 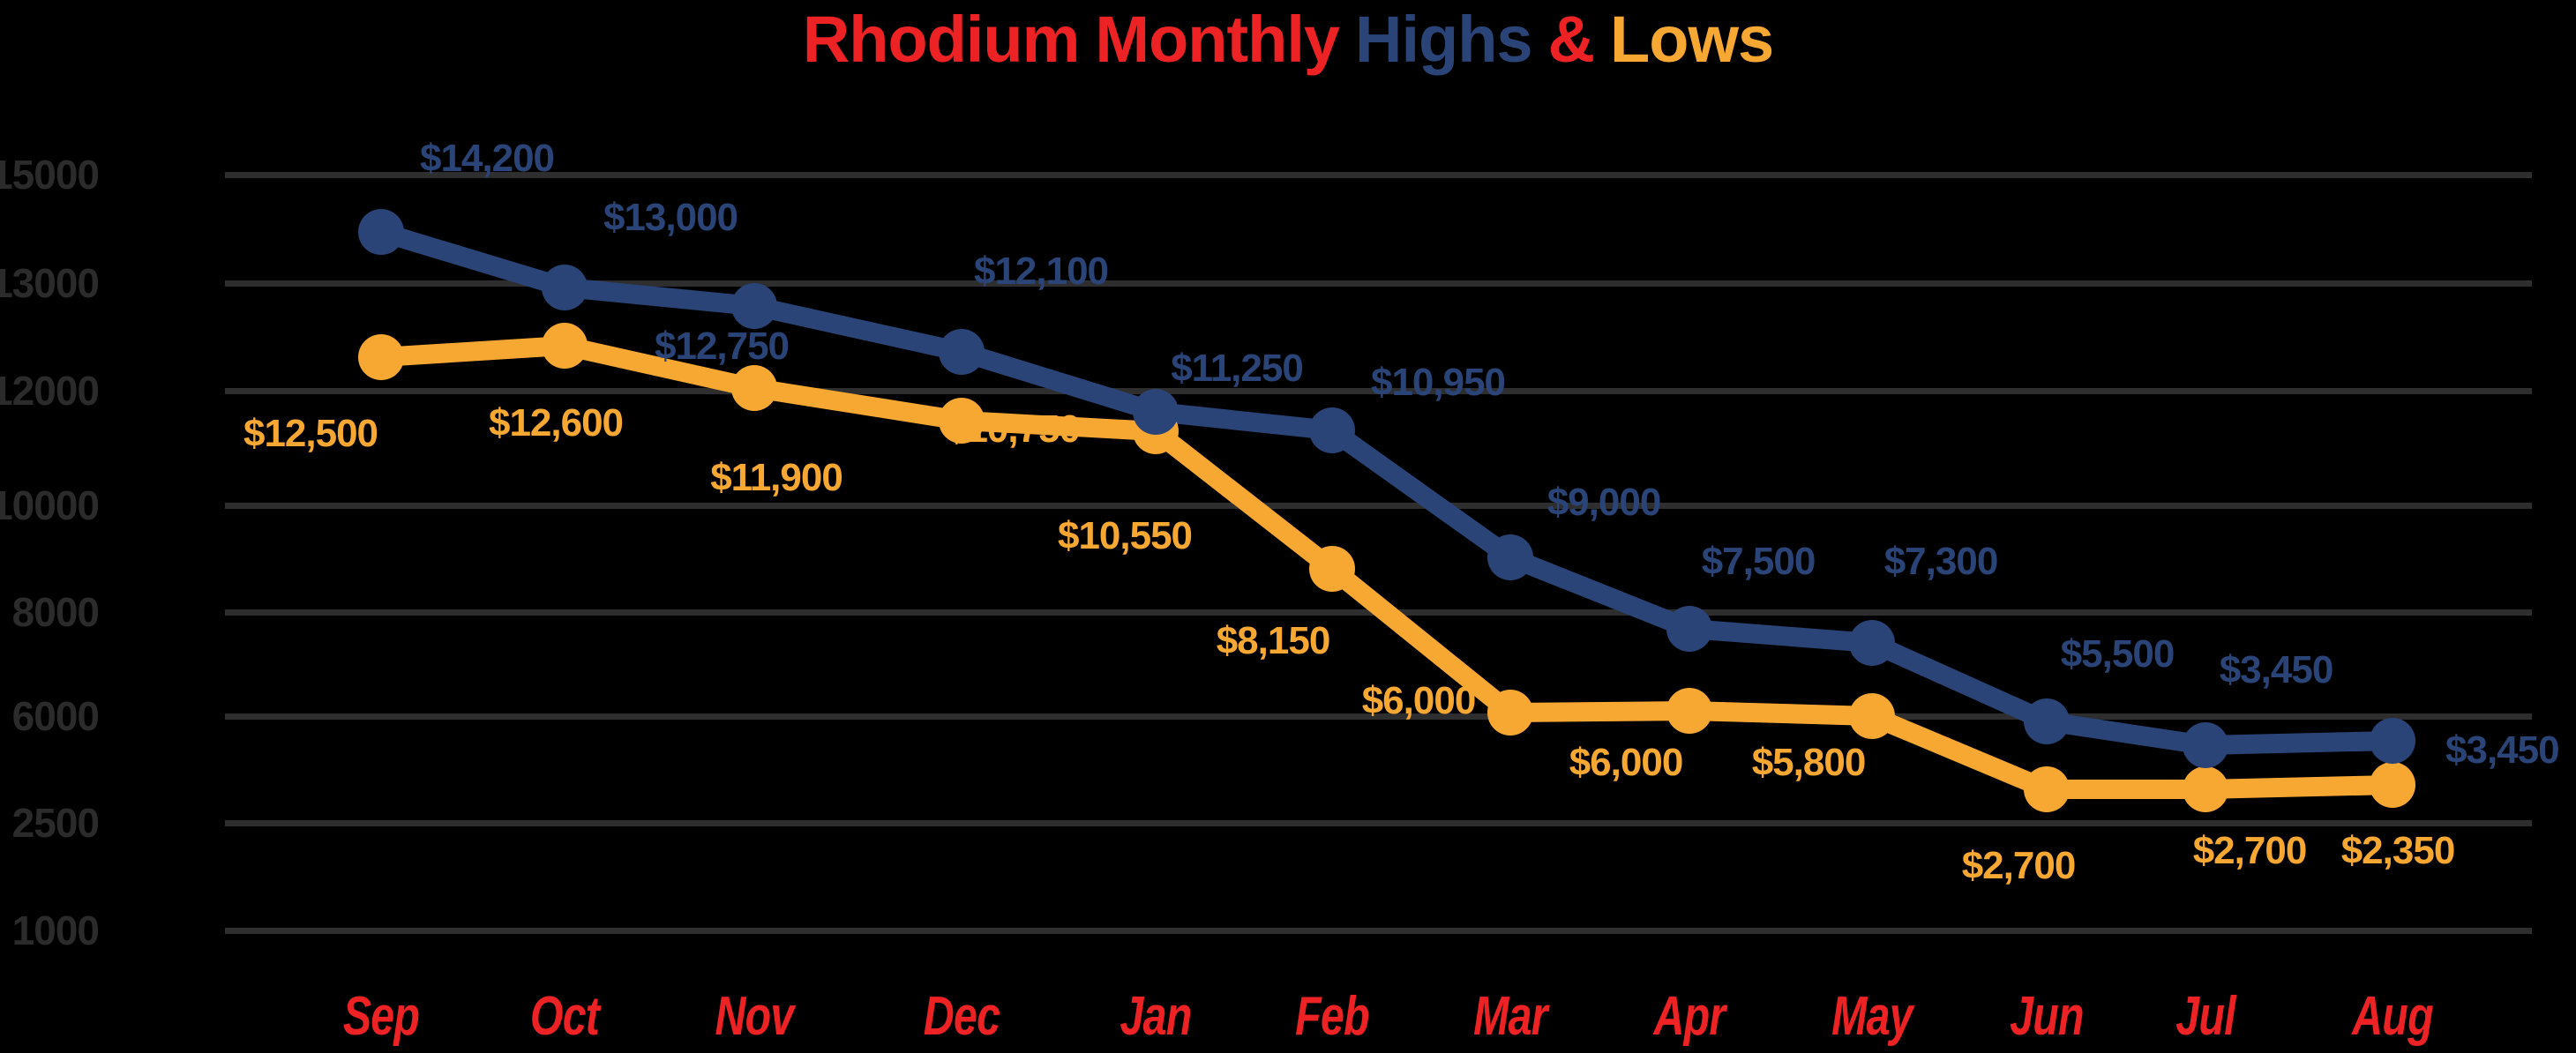 What do you see at coordinates (962, 1016) in the screenshot?
I see `x-axis-label-dec: Dec` at bounding box center [962, 1016].